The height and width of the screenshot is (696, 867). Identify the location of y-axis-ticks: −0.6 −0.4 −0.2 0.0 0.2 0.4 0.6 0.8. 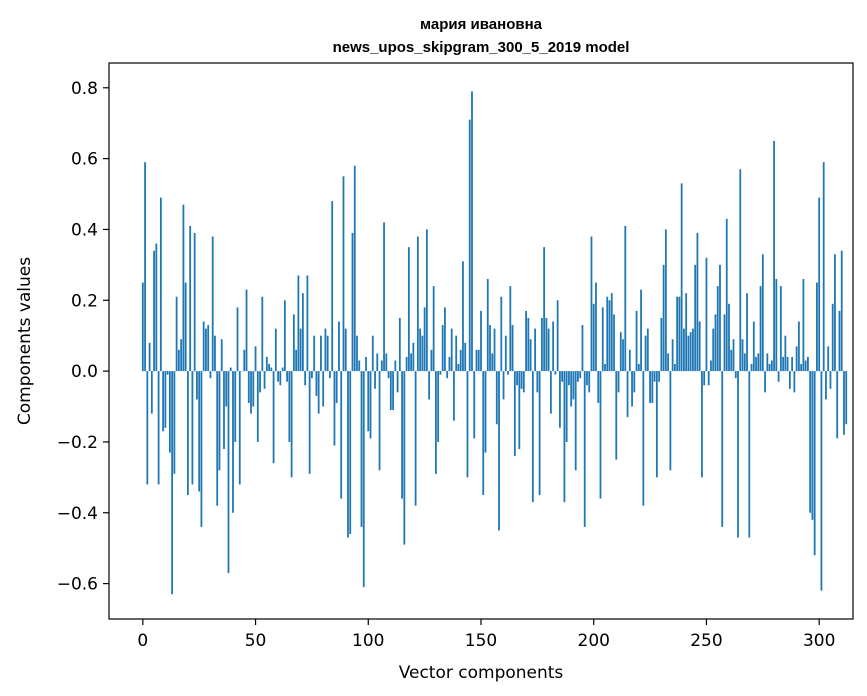
(83, 337).